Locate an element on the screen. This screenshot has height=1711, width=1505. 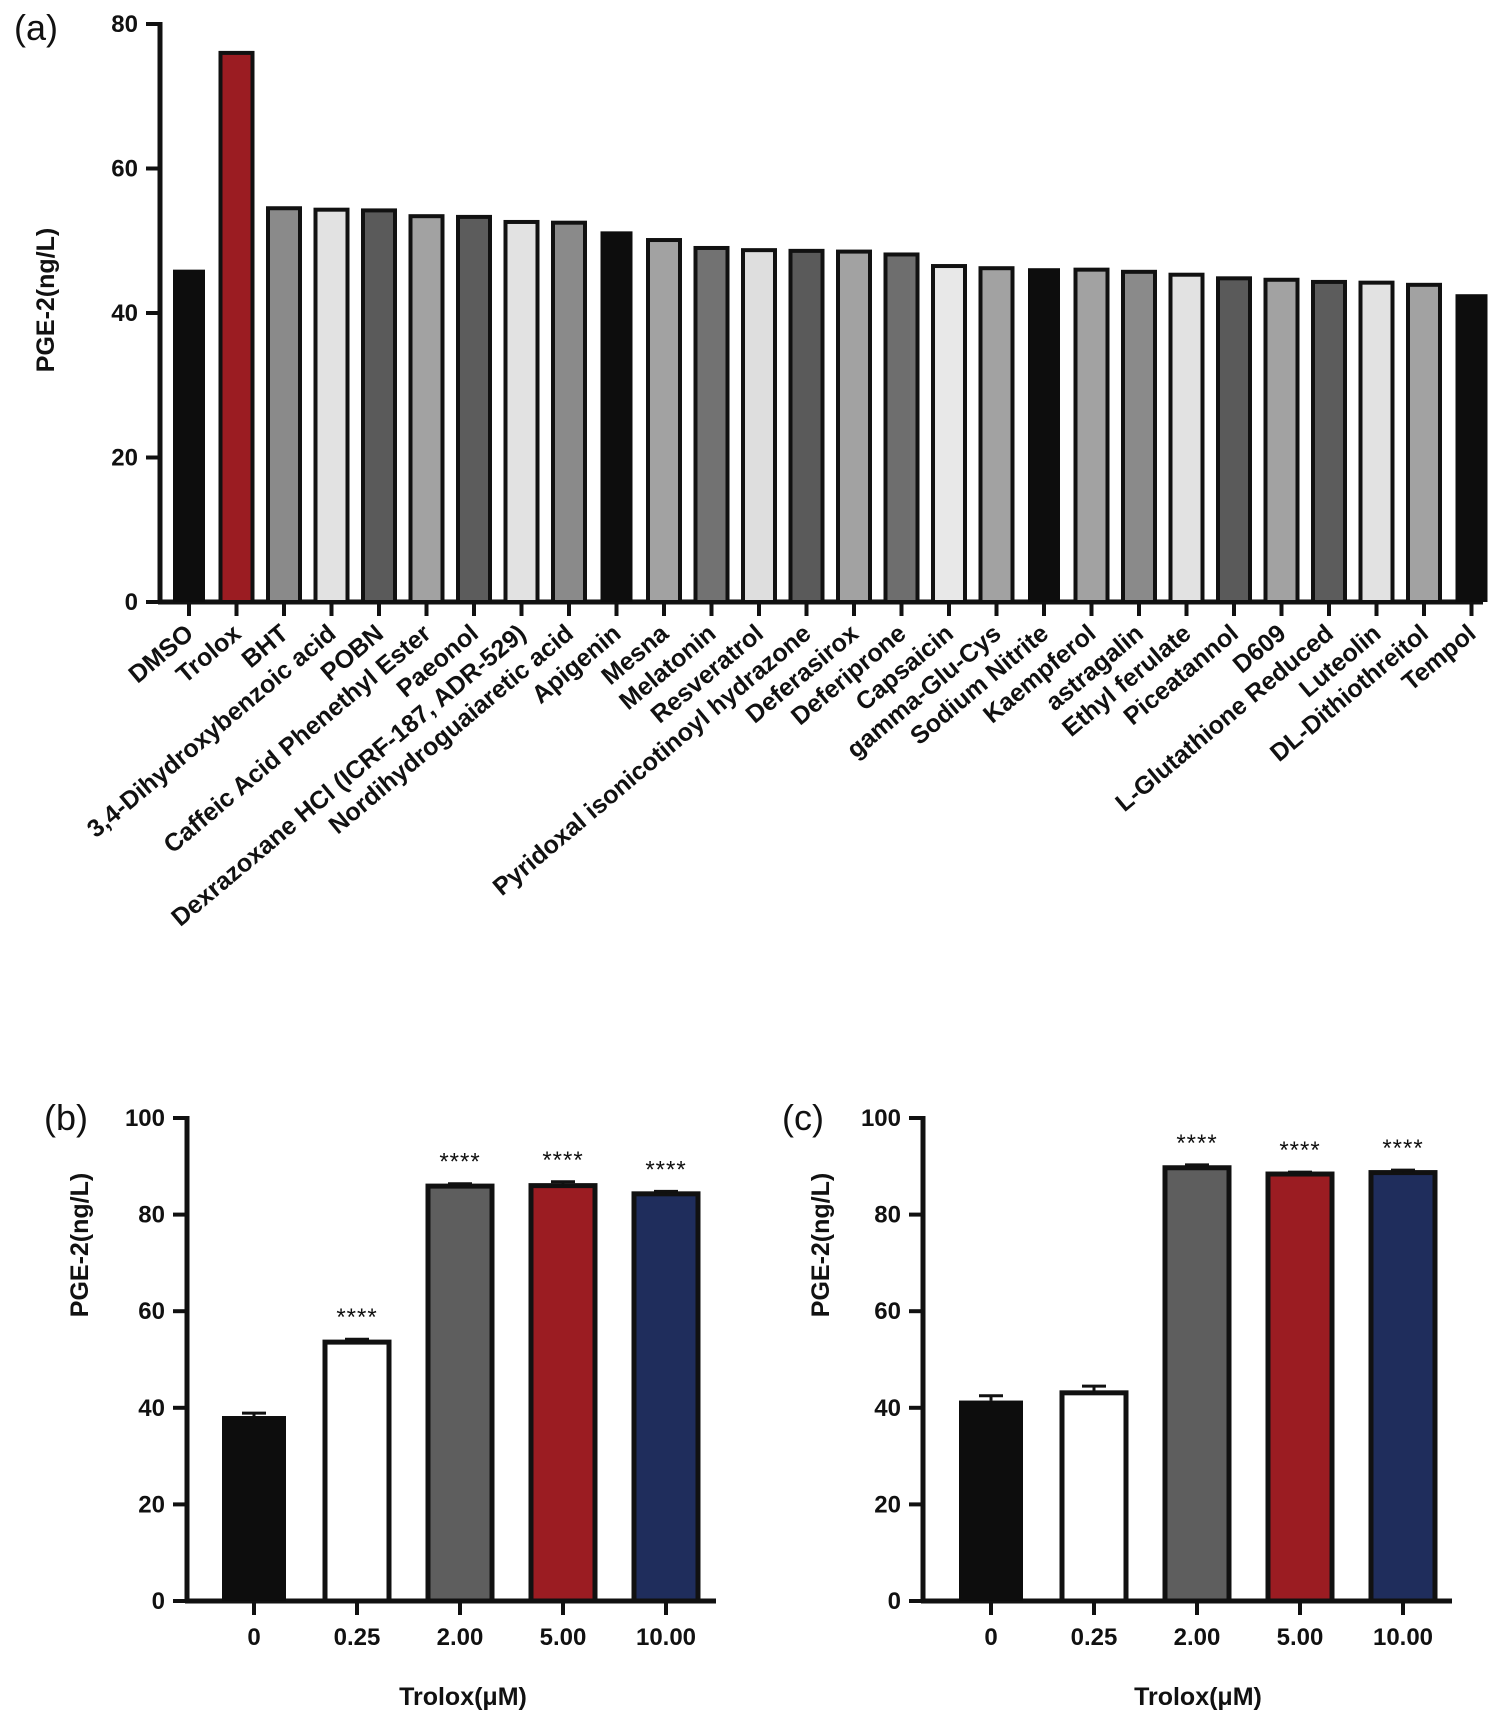
panel-c-y-tick-label: 100 is located at coordinates (881, 1118).